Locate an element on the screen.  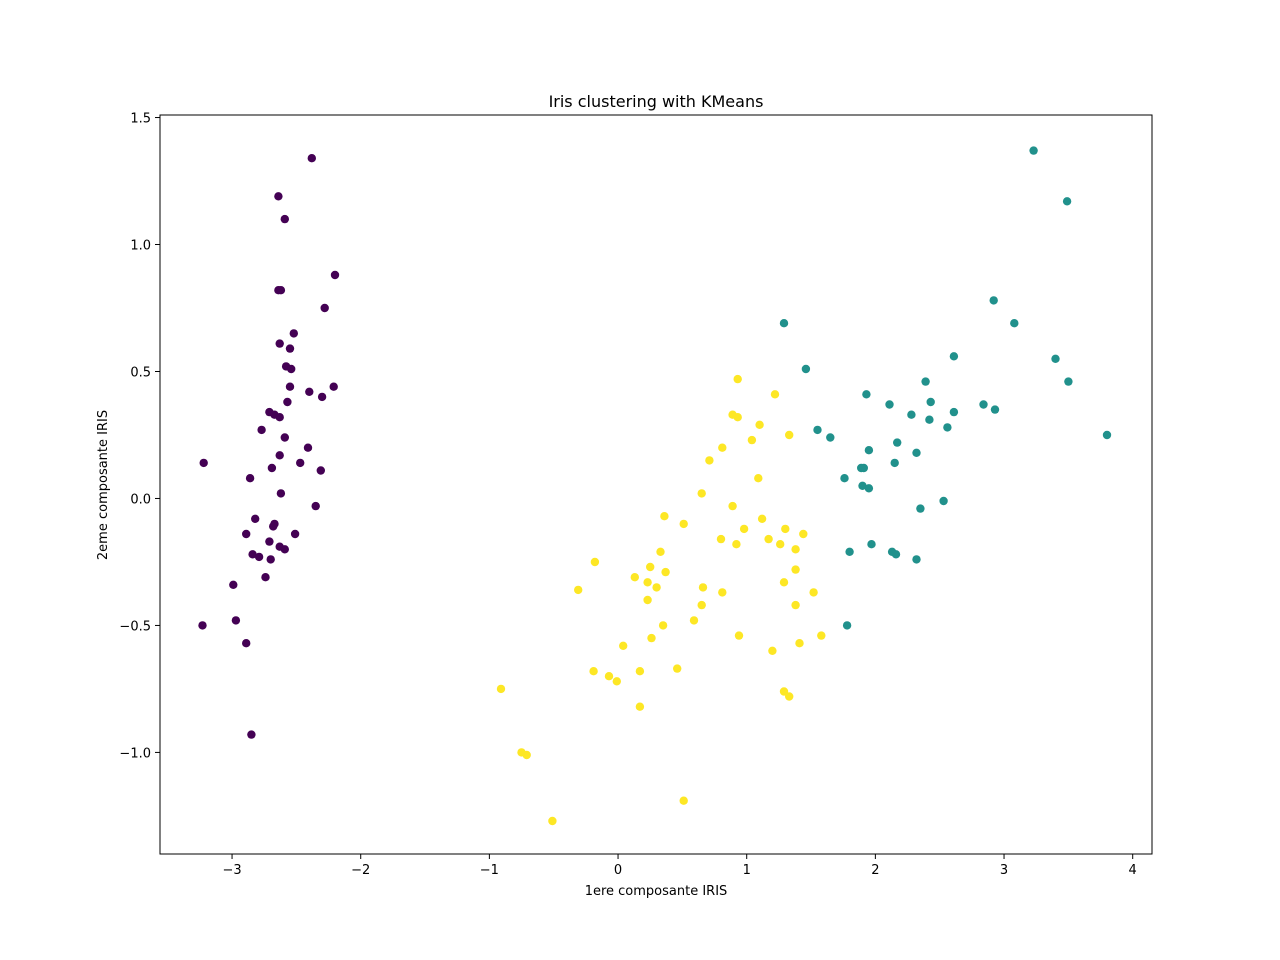
y-tick-label: −0.5 is located at coordinates (135, 626).